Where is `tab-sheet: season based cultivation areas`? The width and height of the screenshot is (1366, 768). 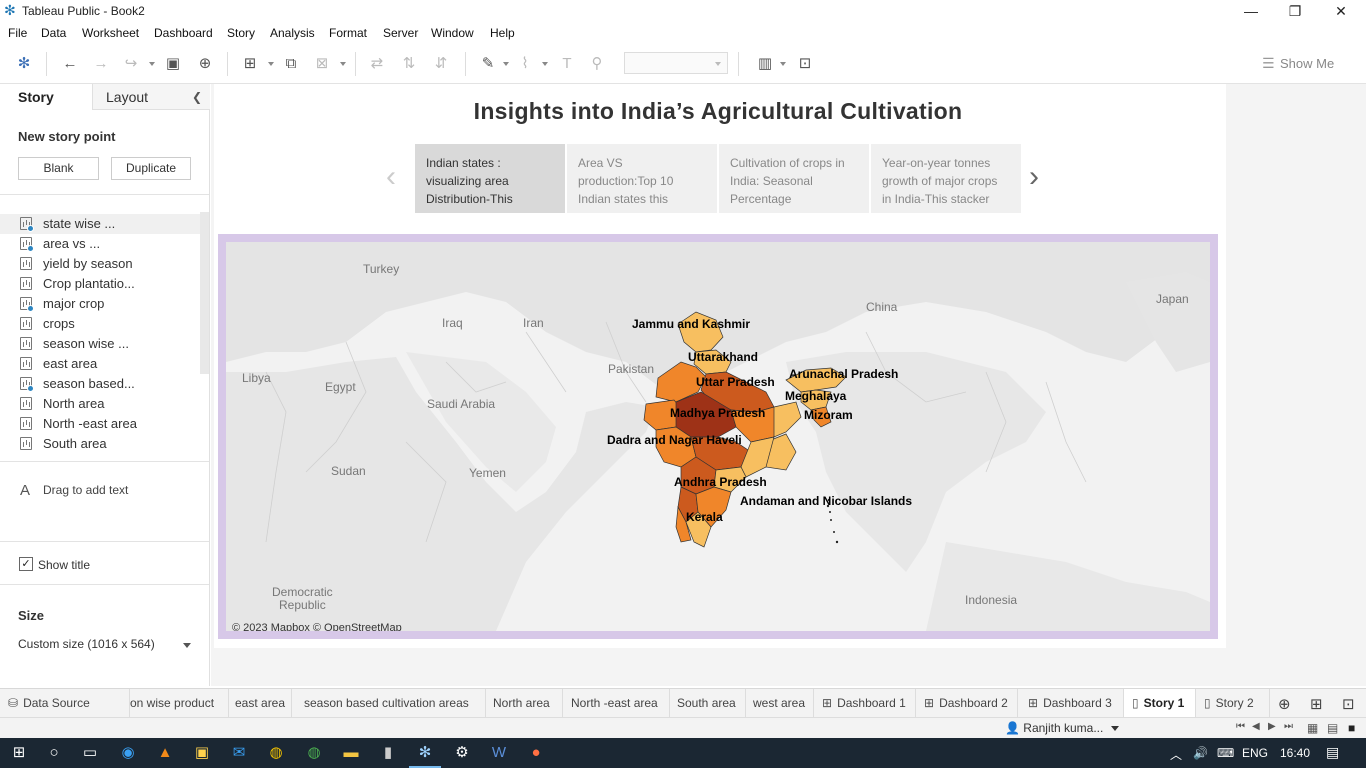
tab-sheet: season based cultivation areas is located at coordinates (389, 703).